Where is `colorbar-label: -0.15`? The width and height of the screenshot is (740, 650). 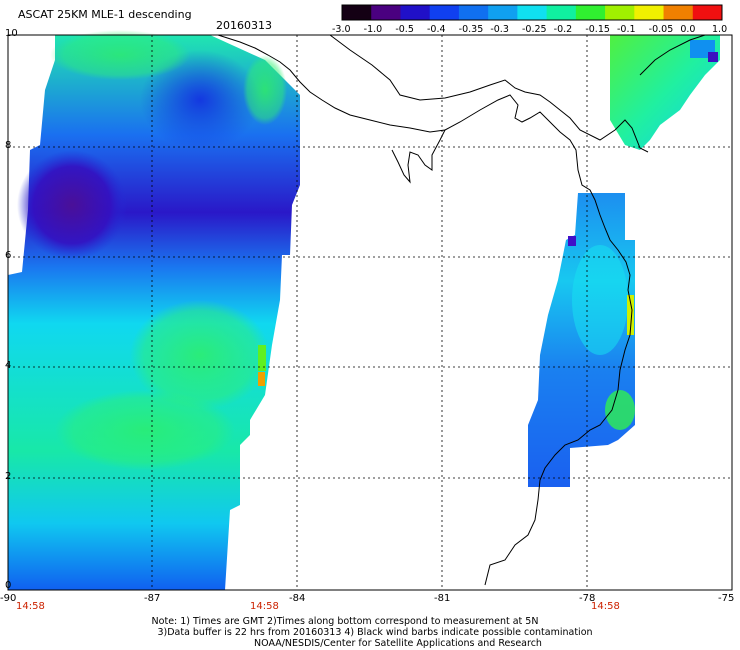
colorbar-label: -0.15 is located at coordinates (597, 29).